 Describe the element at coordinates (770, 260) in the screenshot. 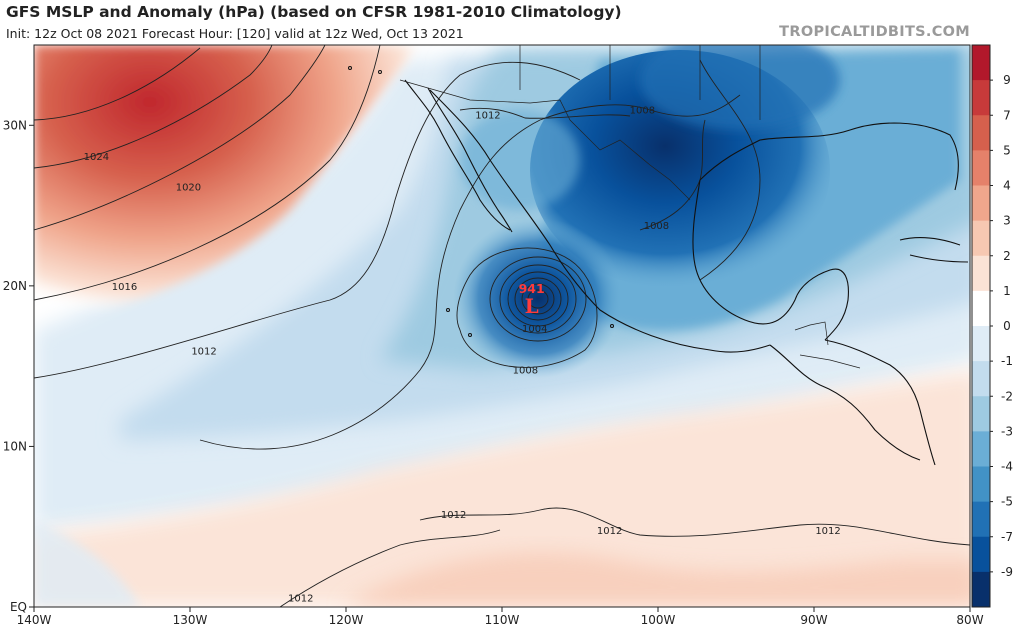

I see `gulf-coast` at that location.